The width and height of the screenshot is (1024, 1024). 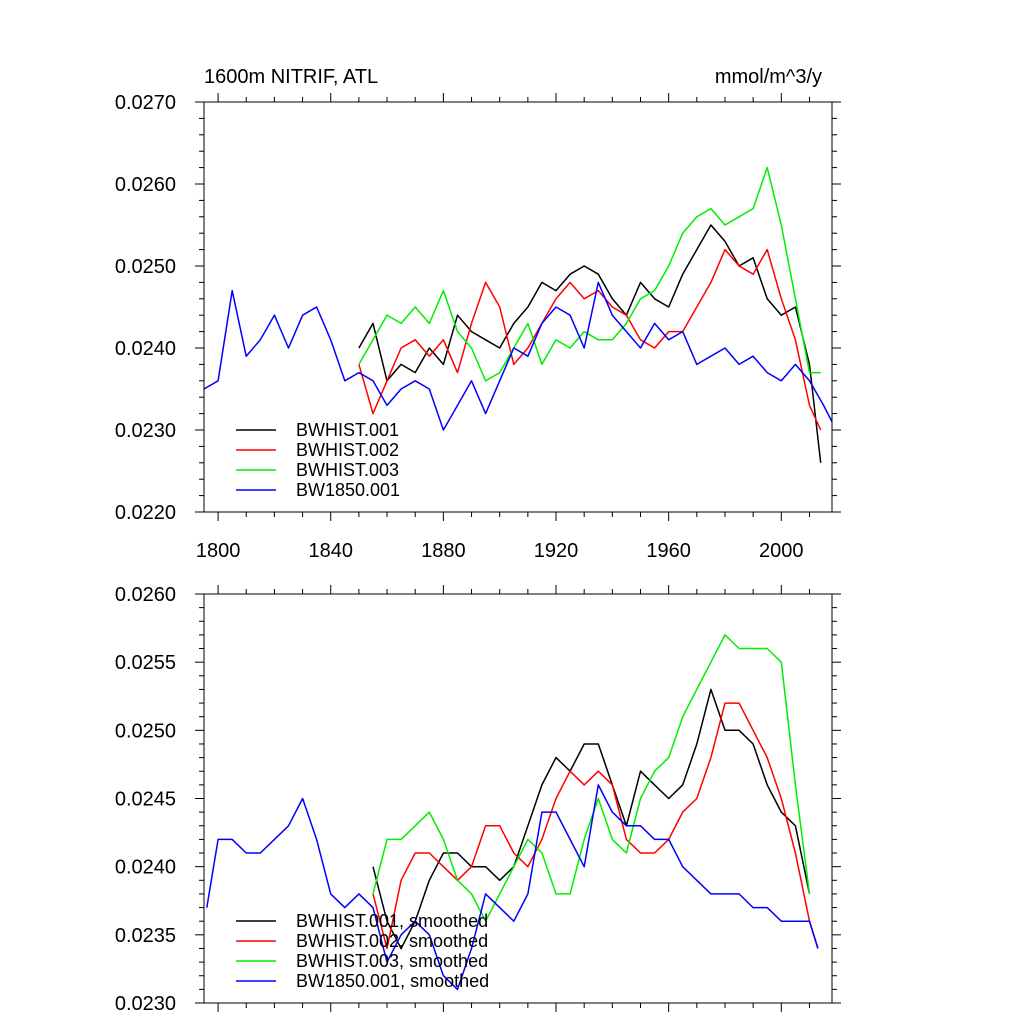 I want to click on x-tick-label: 1800, so click(x=218, y=551).